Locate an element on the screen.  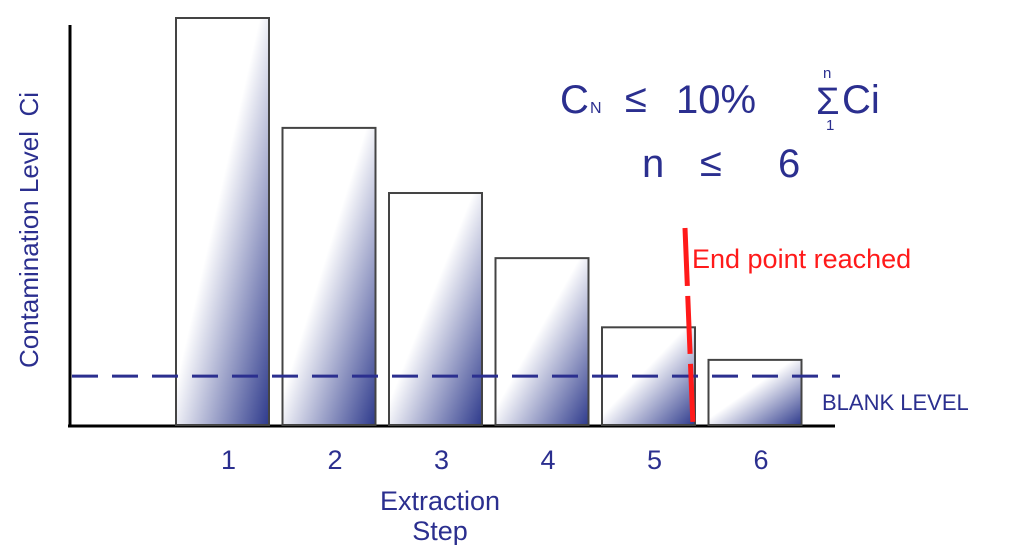
x-tick-label-5: 5 is located at coordinates (654, 460).